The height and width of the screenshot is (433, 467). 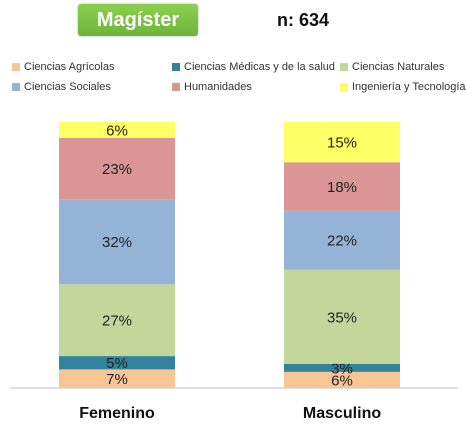 What do you see at coordinates (342, 413) in the screenshot?
I see `category-label-masculino: Masculino` at bounding box center [342, 413].